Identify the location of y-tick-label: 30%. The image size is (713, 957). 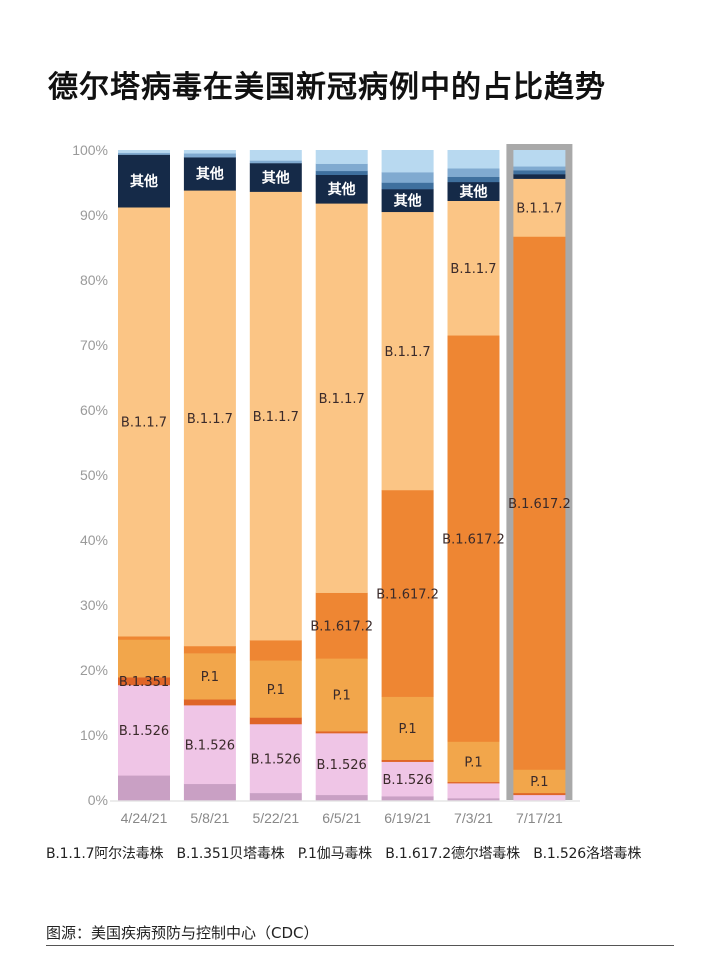
(94, 605).